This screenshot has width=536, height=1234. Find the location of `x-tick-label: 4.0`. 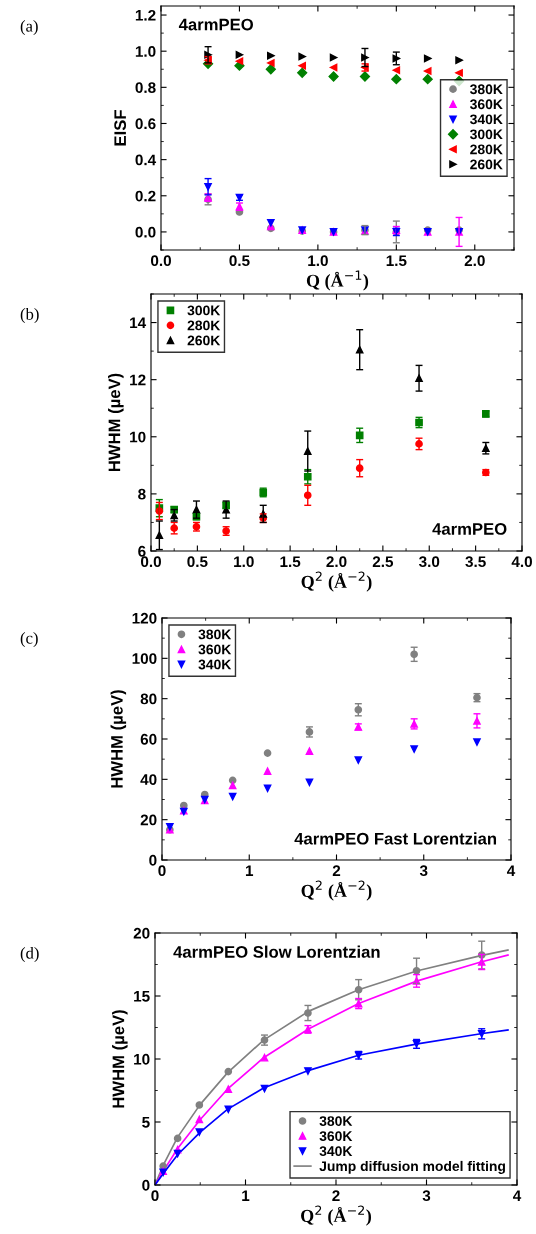

x-tick-label: 4.0 is located at coordinates (521, 562).